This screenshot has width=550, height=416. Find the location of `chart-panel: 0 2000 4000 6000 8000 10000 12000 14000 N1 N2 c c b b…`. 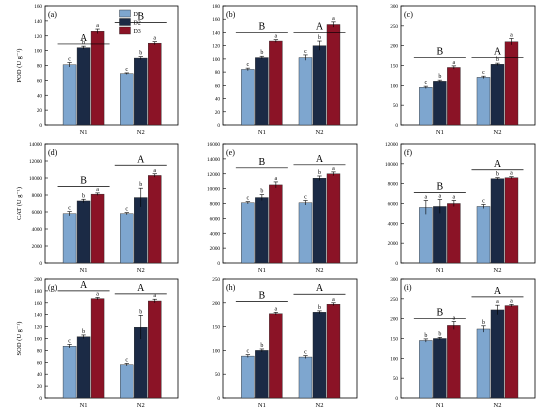

chart-panel: 0 2000 4000 6000 8000 10000 12000 14000 N1 N2 c c b b… is located at coordinates (97, 208).